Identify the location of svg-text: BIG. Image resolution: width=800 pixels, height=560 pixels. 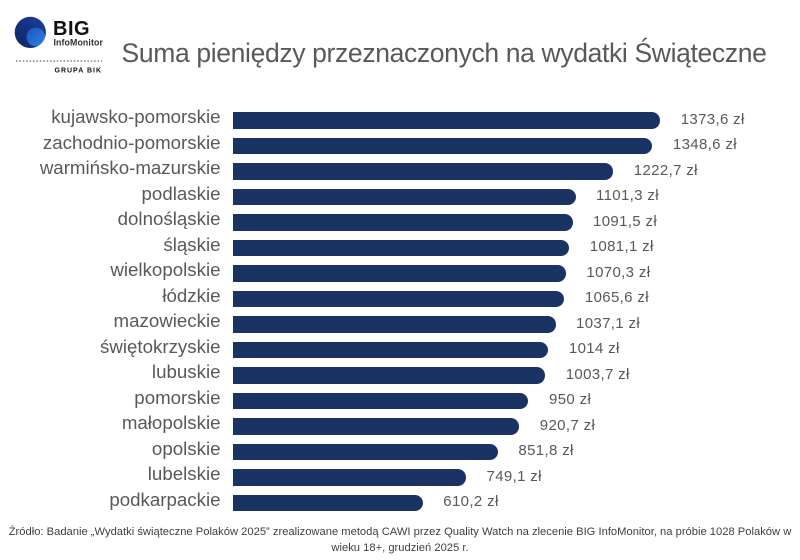
(71, 29).